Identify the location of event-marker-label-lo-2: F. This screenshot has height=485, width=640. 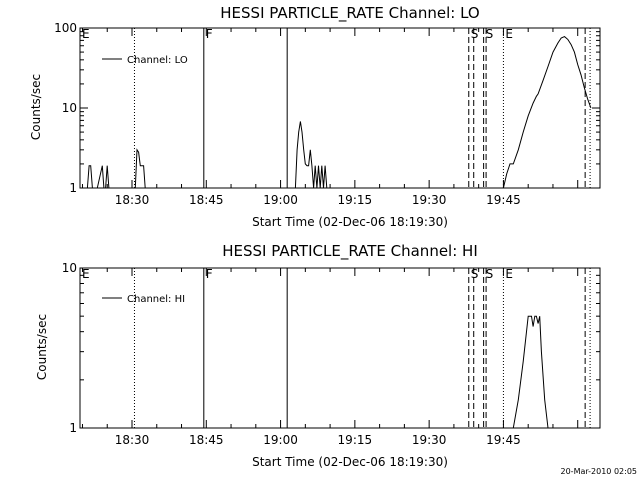
(209, 34).